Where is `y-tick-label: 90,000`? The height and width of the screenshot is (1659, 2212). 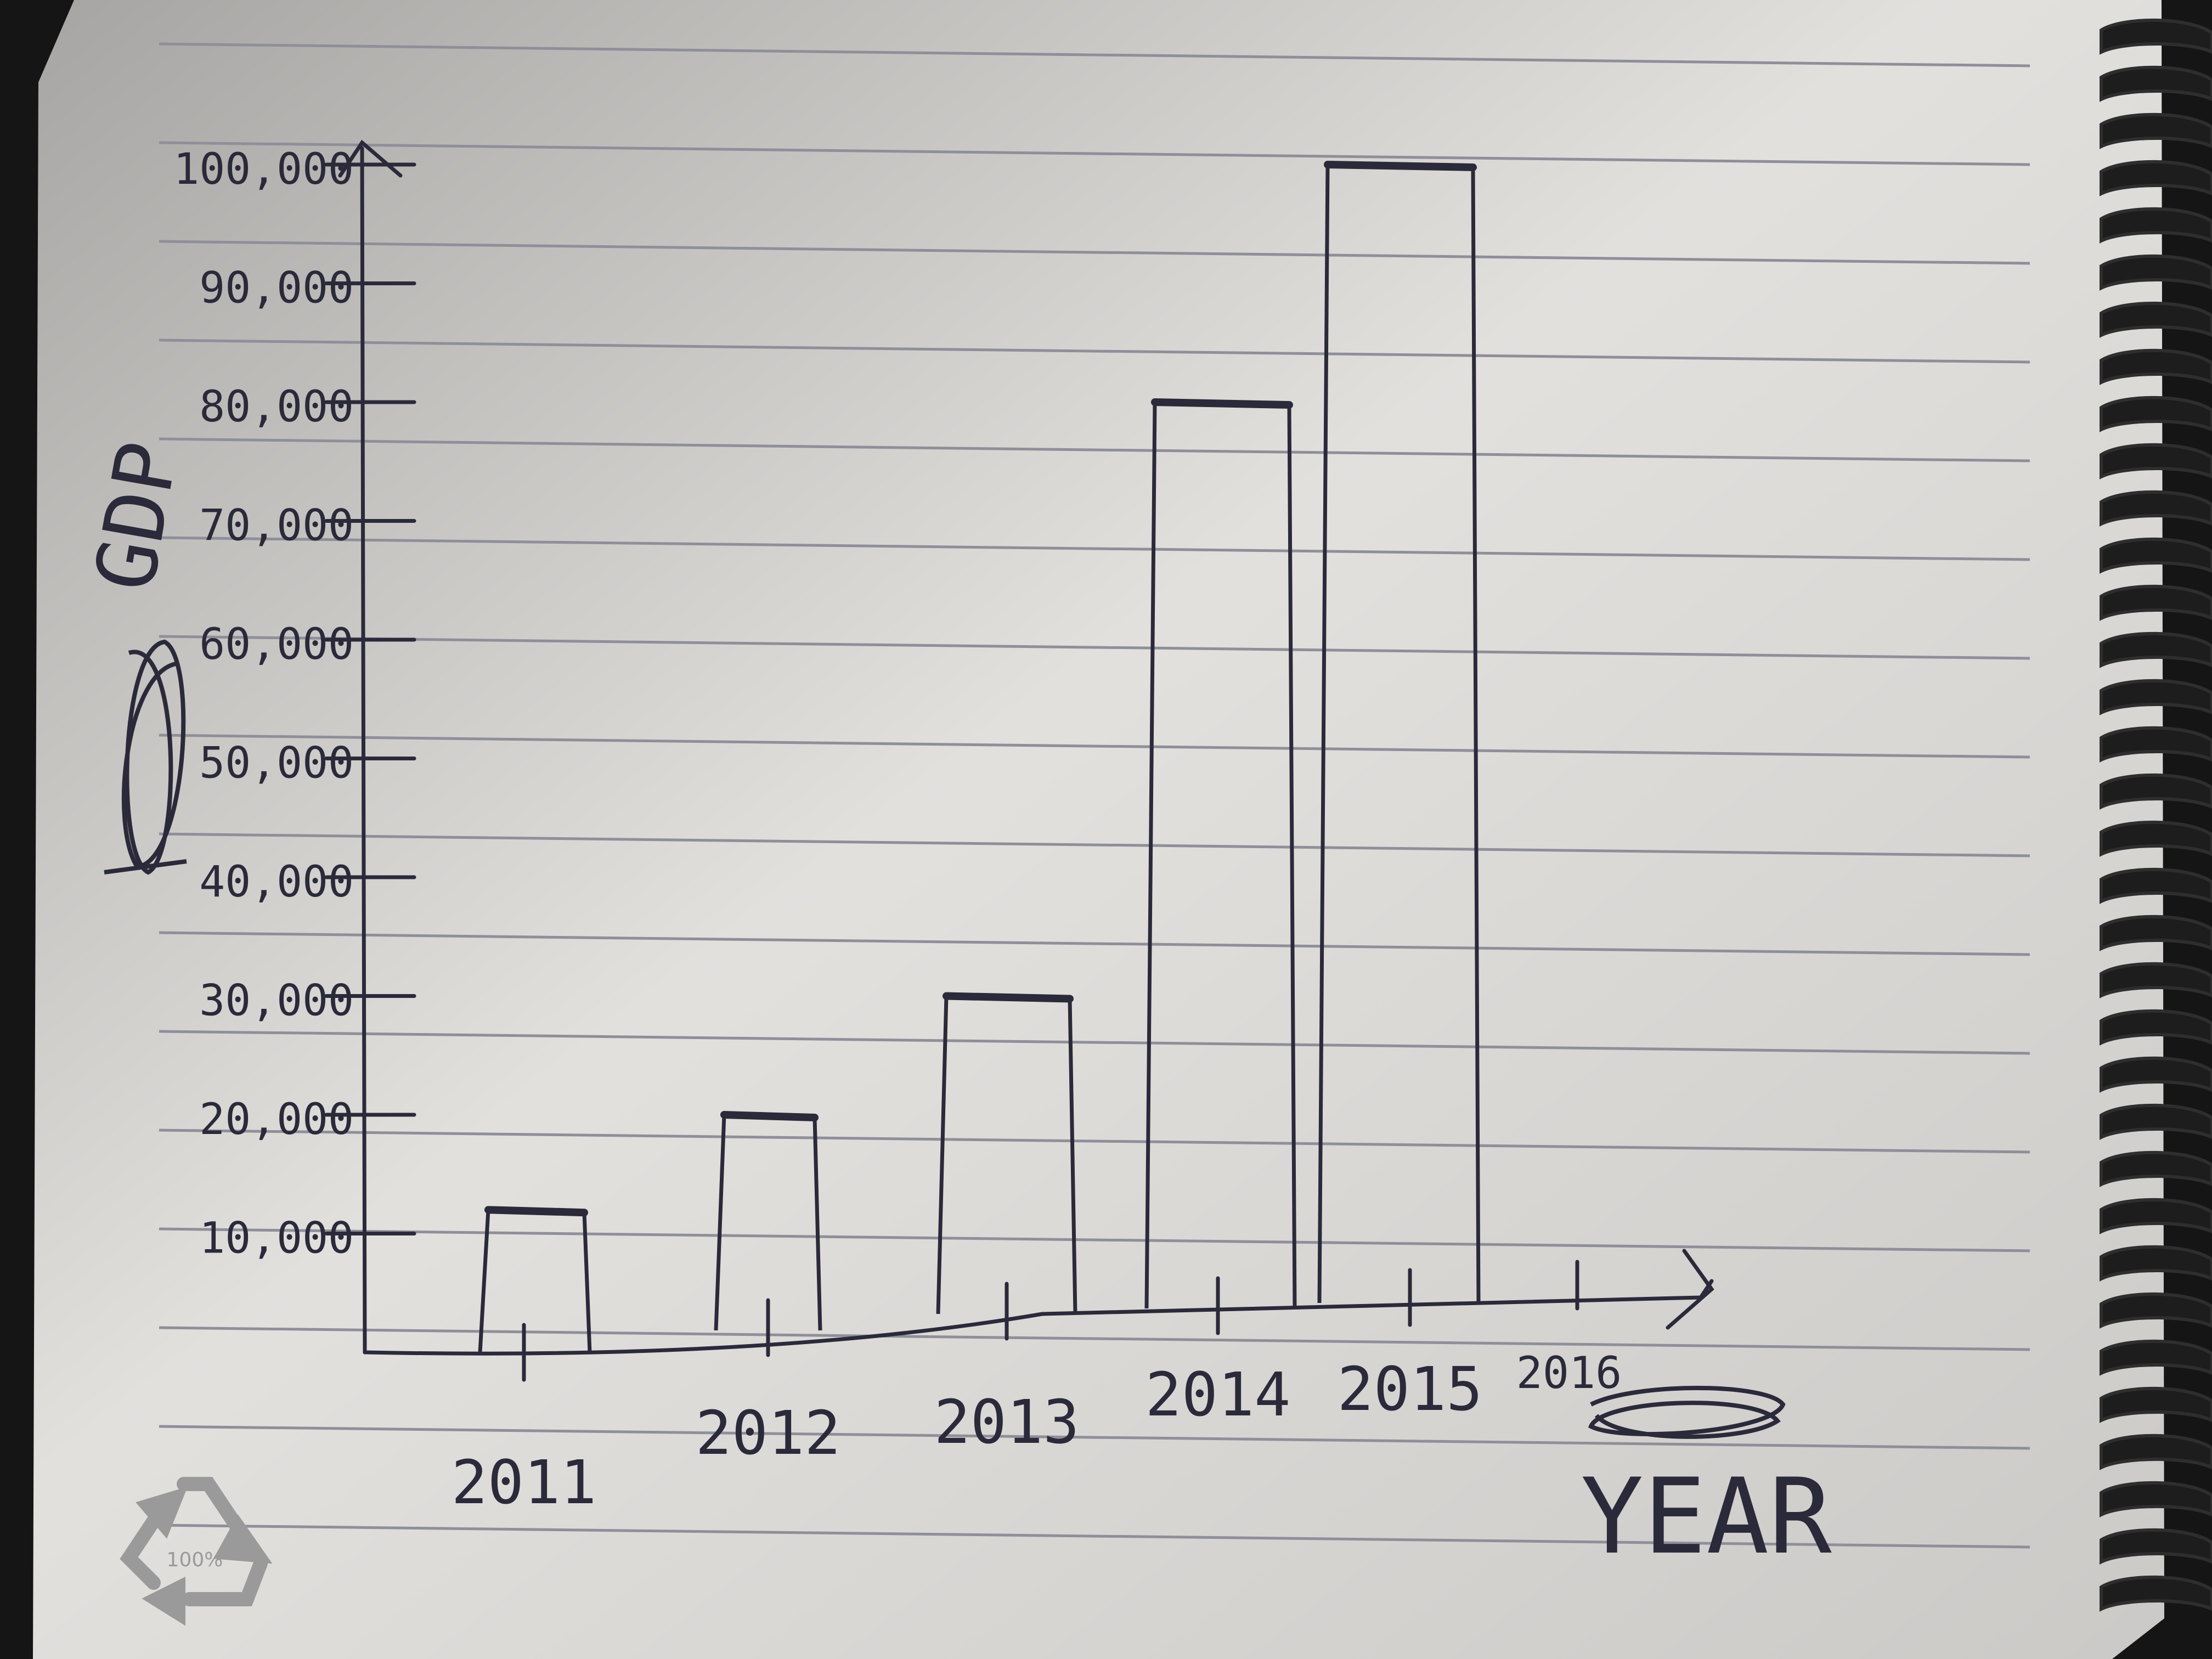
y-tick-label: 90,000 is located at coordinates (276, 288).